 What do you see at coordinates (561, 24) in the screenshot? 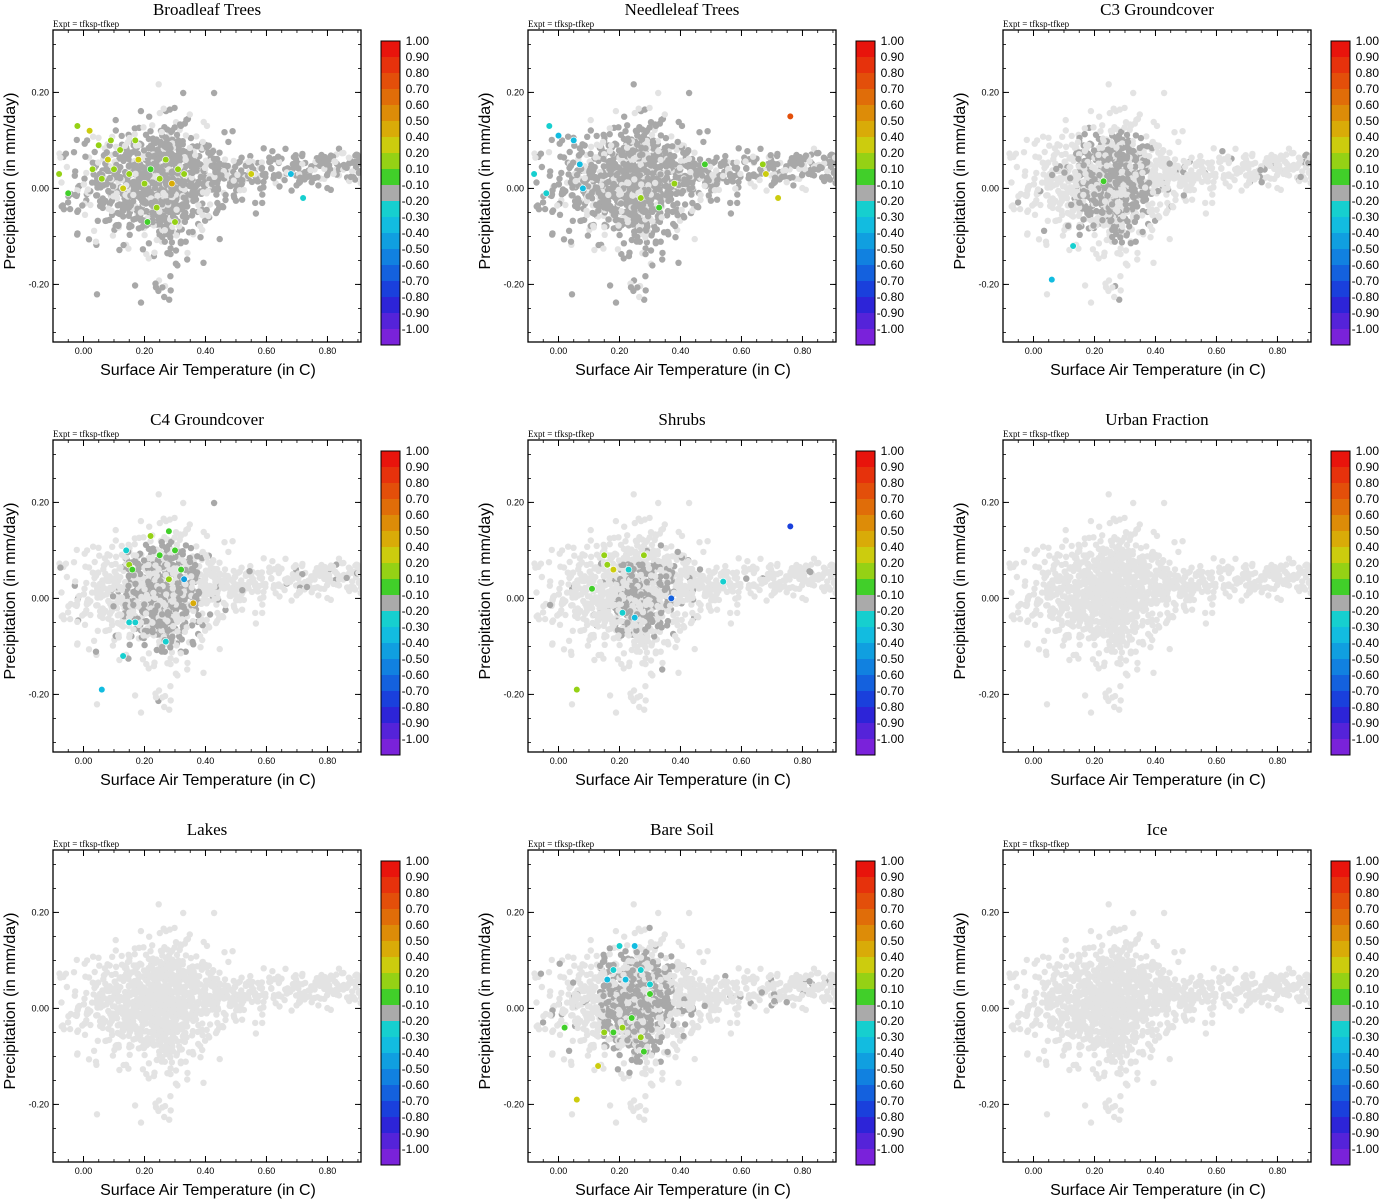
I see `expt-label: Expt = tfksp-tfkep` at bounding box center [561, 24].